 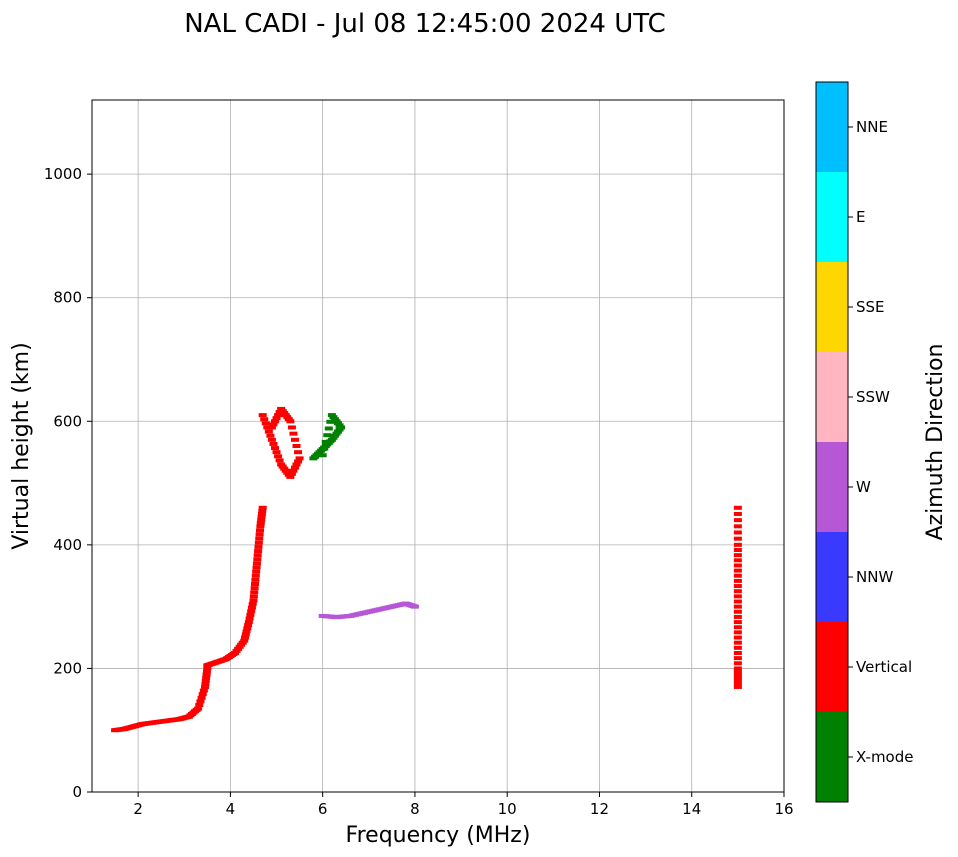 I want to click on colorbar: X-mode Vertical NNW W SSW SSE E NNE, so click(x=864, y=442).